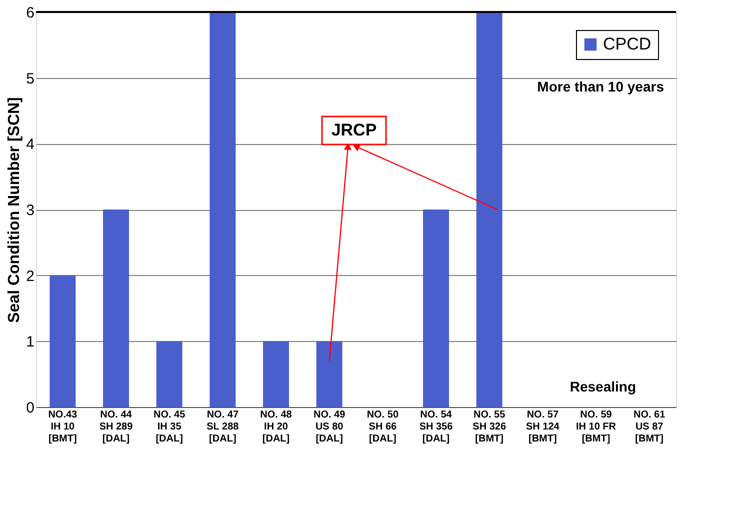  Describe the element at coordinates (276, 427) in the screenshot. I see `x-tick-label: NO. 48 IH 20 [DAL]` at that location.